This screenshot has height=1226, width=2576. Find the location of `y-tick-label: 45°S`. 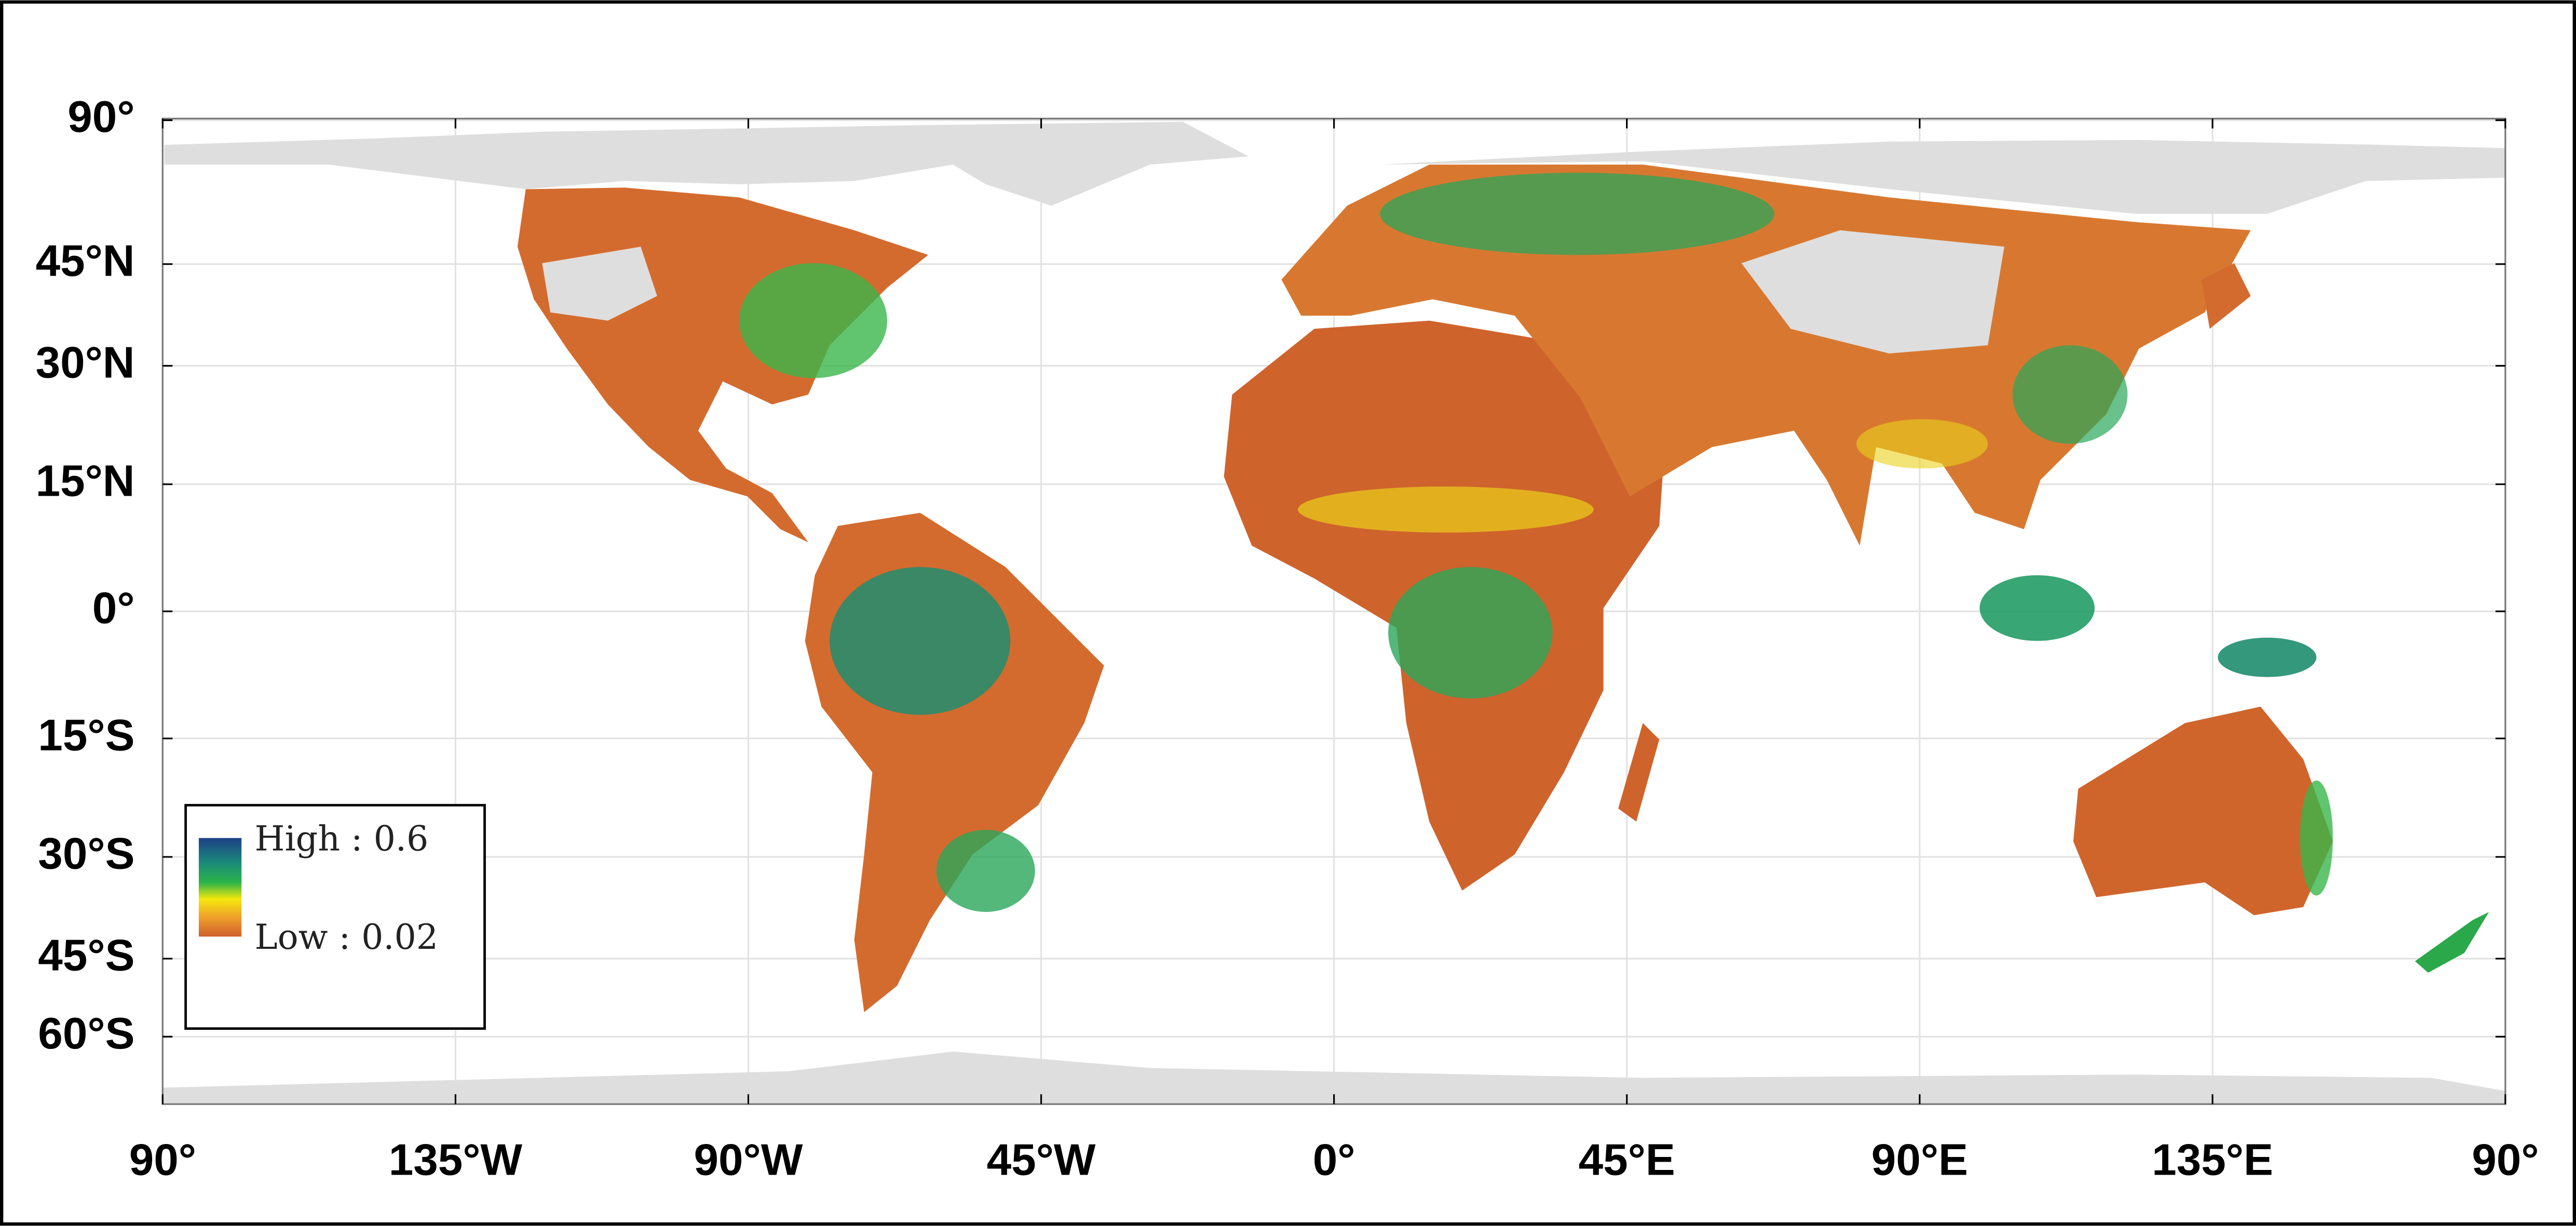

y-tick-label: 45°S is located at coordinates (86, 955).